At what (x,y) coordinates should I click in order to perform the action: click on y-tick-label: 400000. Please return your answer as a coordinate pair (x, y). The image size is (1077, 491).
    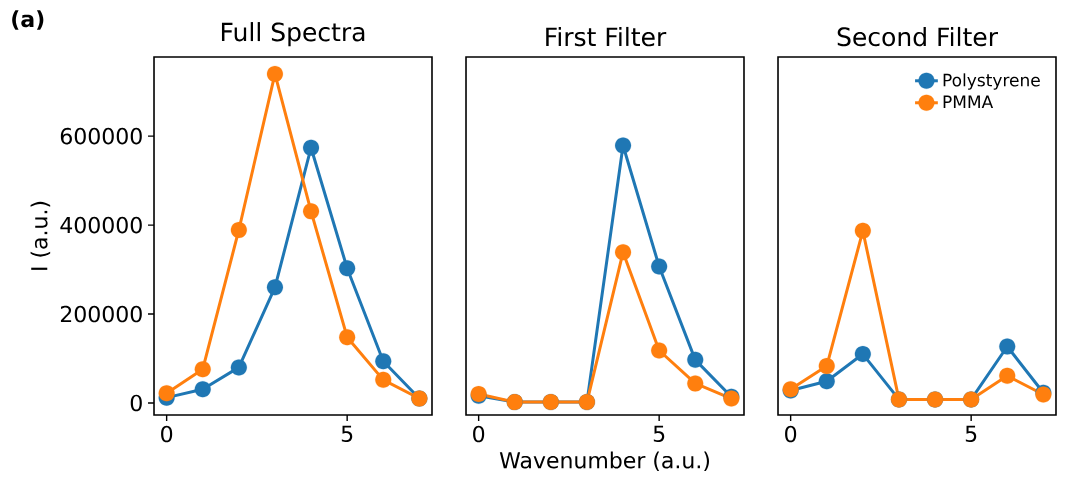
    Looking at the image, I should click on (101, 225).